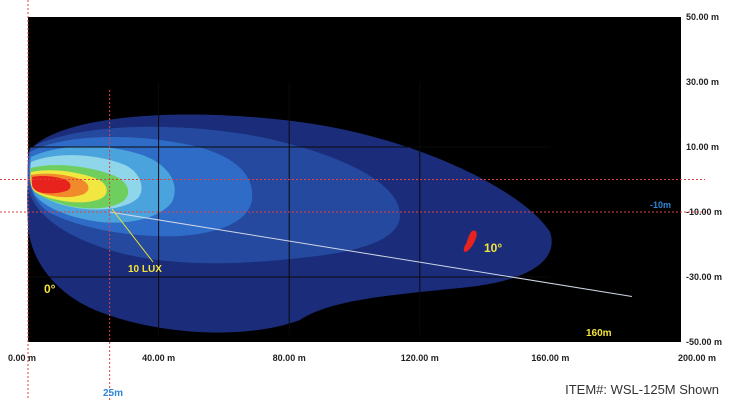 The image size is (731, 400). Describe the element at coordinates (702, 82) in the screenshot. I see `y-tick-label: 30.00 m` at that location.